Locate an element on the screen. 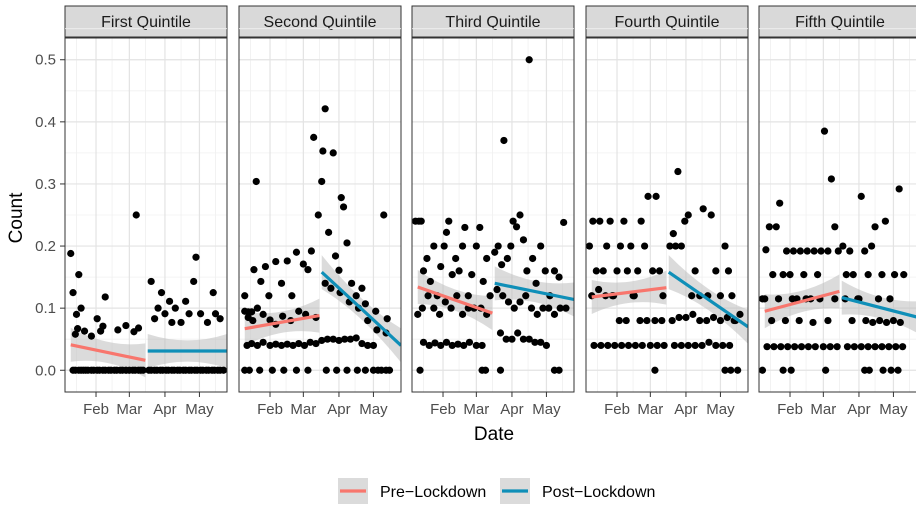  x-tick-label: May is located at coordinates (199, 409).